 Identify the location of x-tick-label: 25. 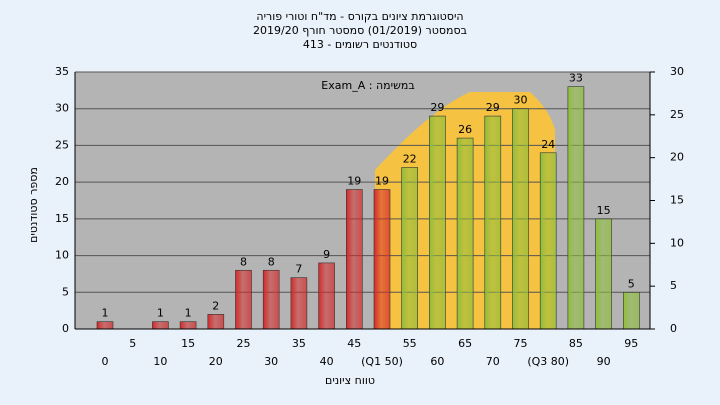
(244, 343).